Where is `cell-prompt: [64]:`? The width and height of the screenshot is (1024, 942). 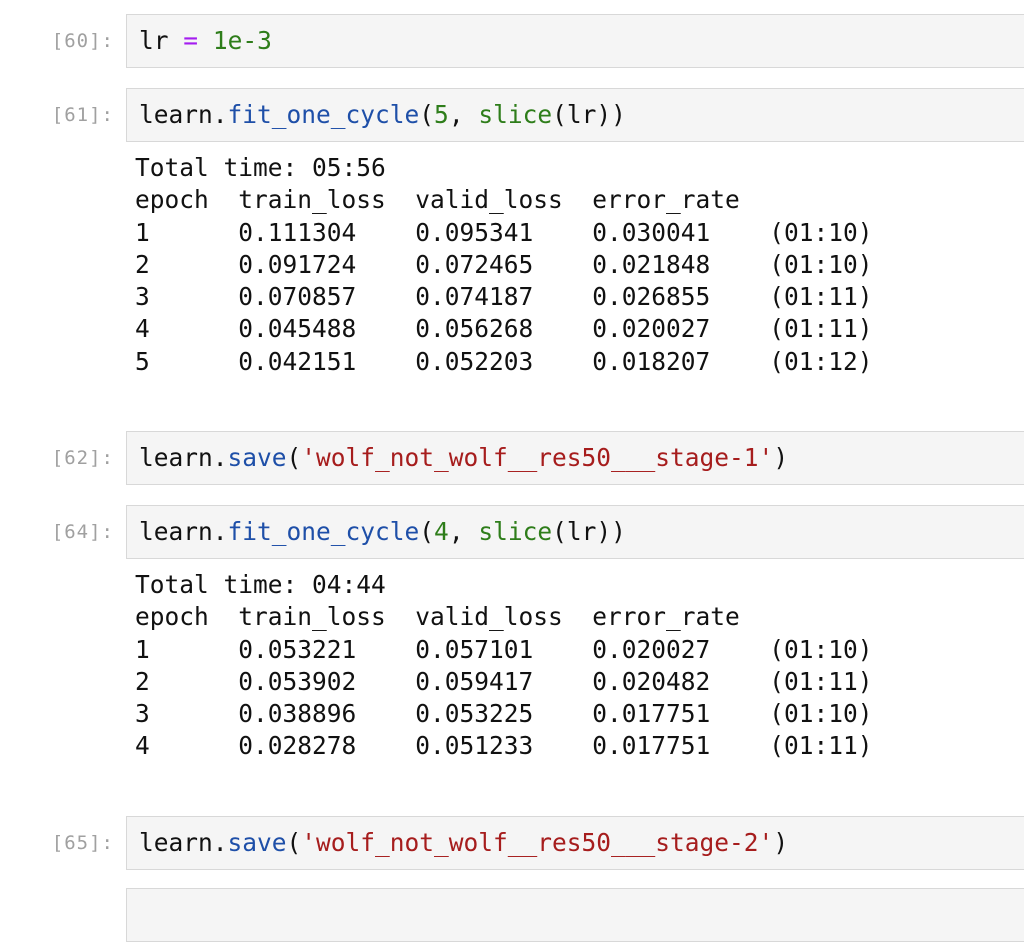 cell-prompt: [64]: is located at coordinates (82, 532).